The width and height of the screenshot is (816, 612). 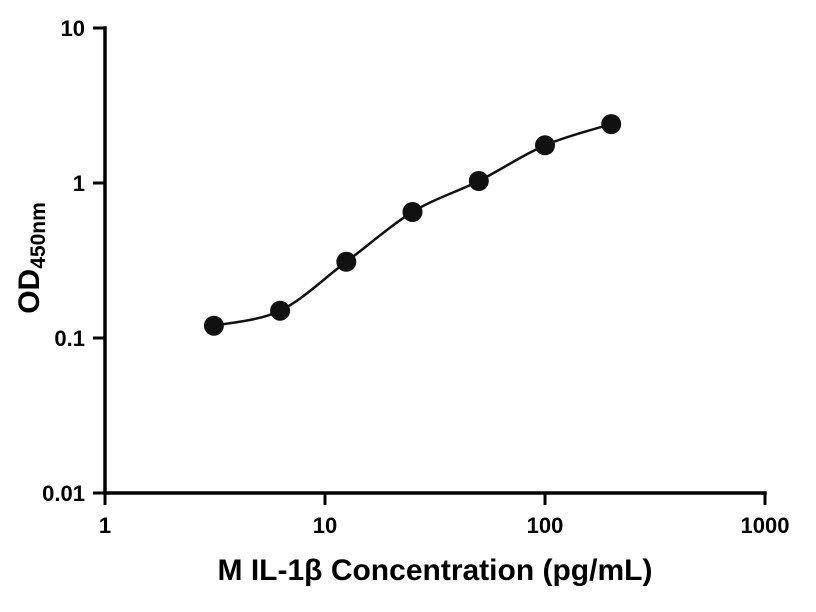 What do you see at coordinates (765, 525) in the screenshot?
I see `x-tick-label: 1000` at bounding box center [765, 525].